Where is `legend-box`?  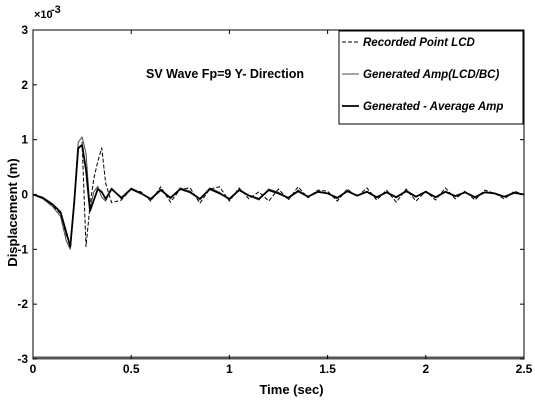
legend-box is located at coordinates (431, 77).